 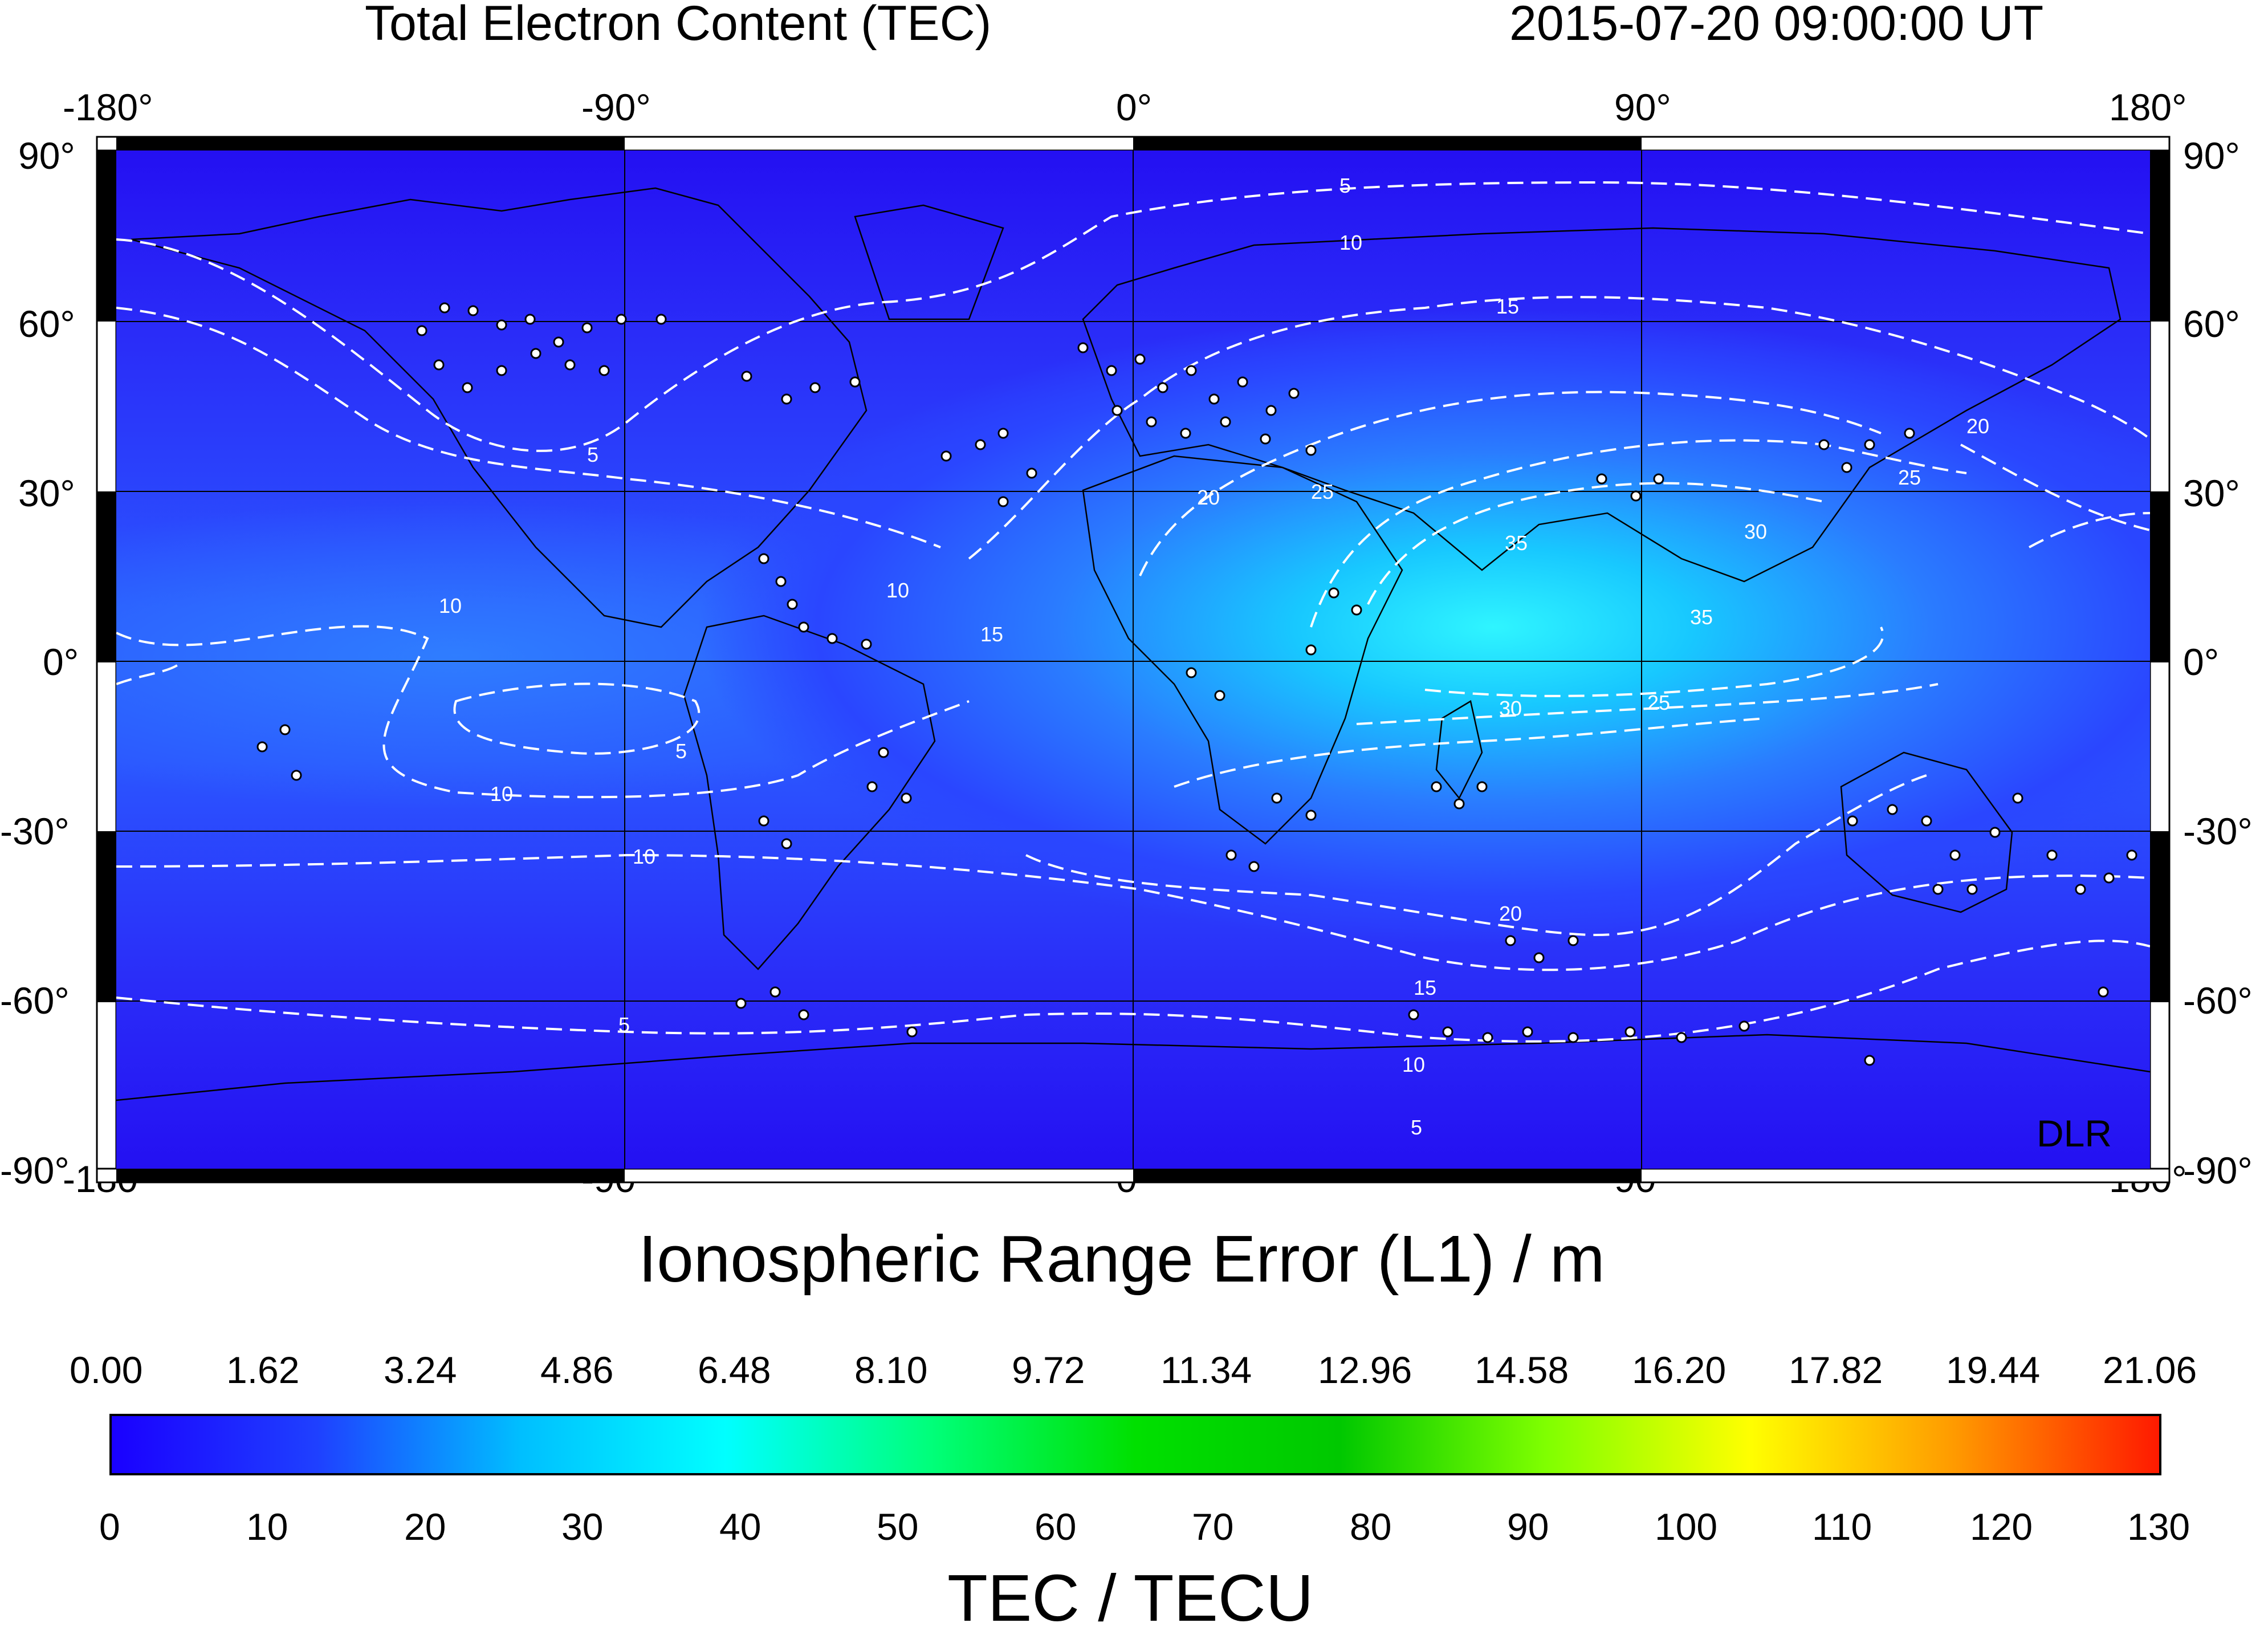 What do you see at coordinates (616, 107) in the screenshot?
I see `lon-label-top: -90°` at bounding box center [616, 107].